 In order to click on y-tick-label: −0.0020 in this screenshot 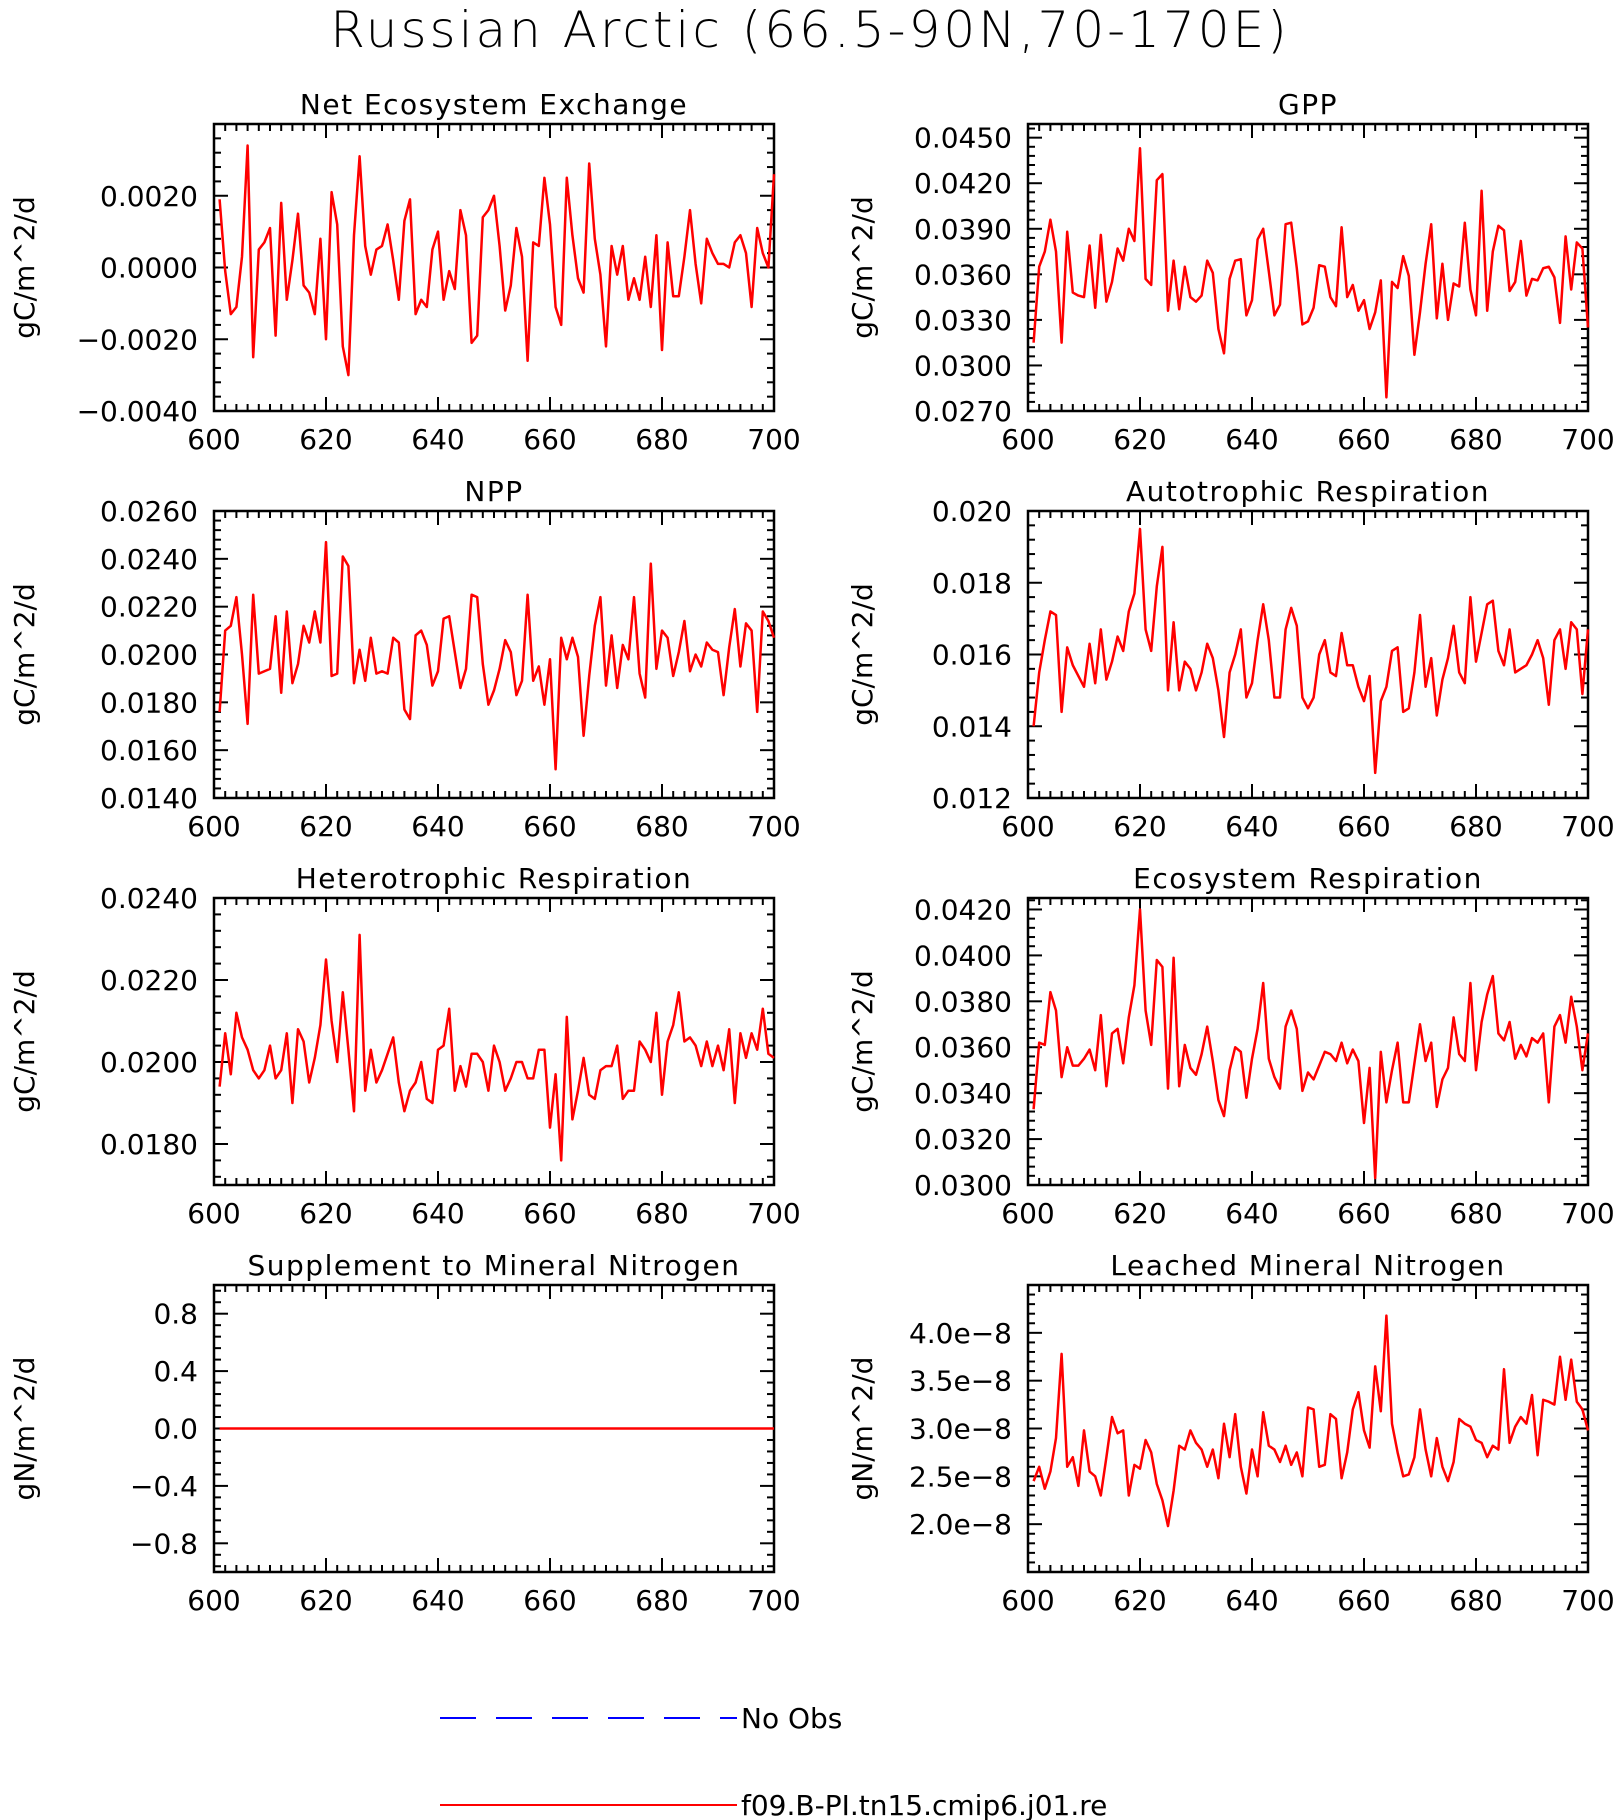, I will do `click(137, 339)`.